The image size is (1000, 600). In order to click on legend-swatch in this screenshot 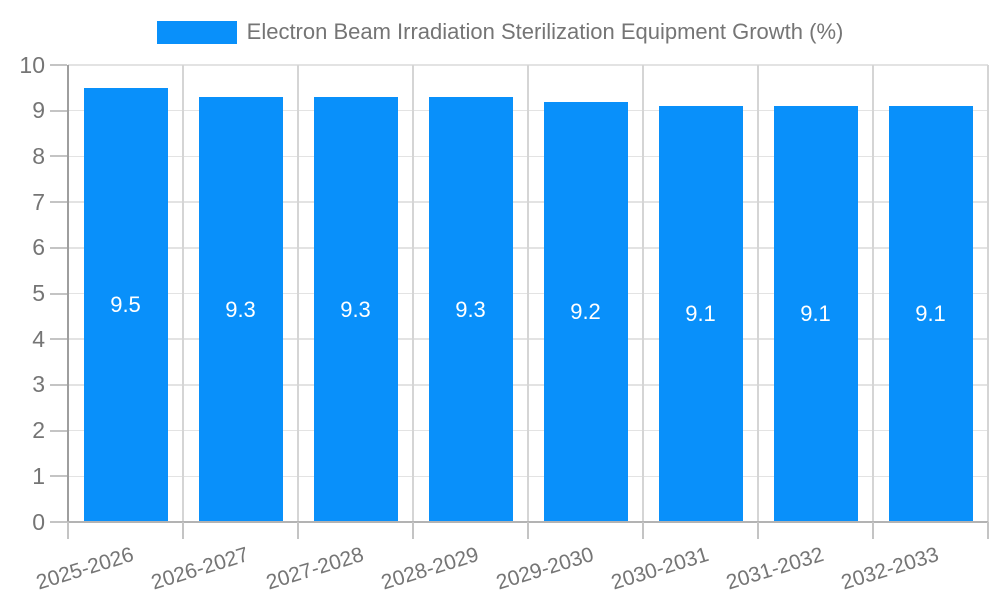, I will do `click(196, 32)`.